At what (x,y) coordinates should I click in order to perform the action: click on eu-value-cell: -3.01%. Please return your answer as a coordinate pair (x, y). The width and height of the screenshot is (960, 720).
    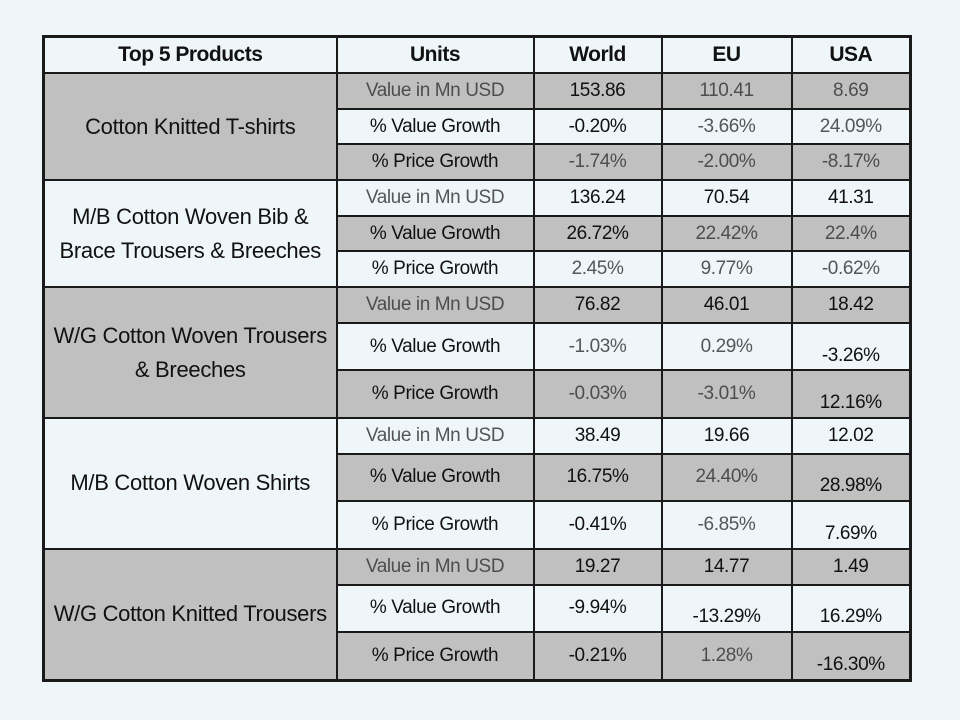
    Looking at the image, I should click on (726, 394).